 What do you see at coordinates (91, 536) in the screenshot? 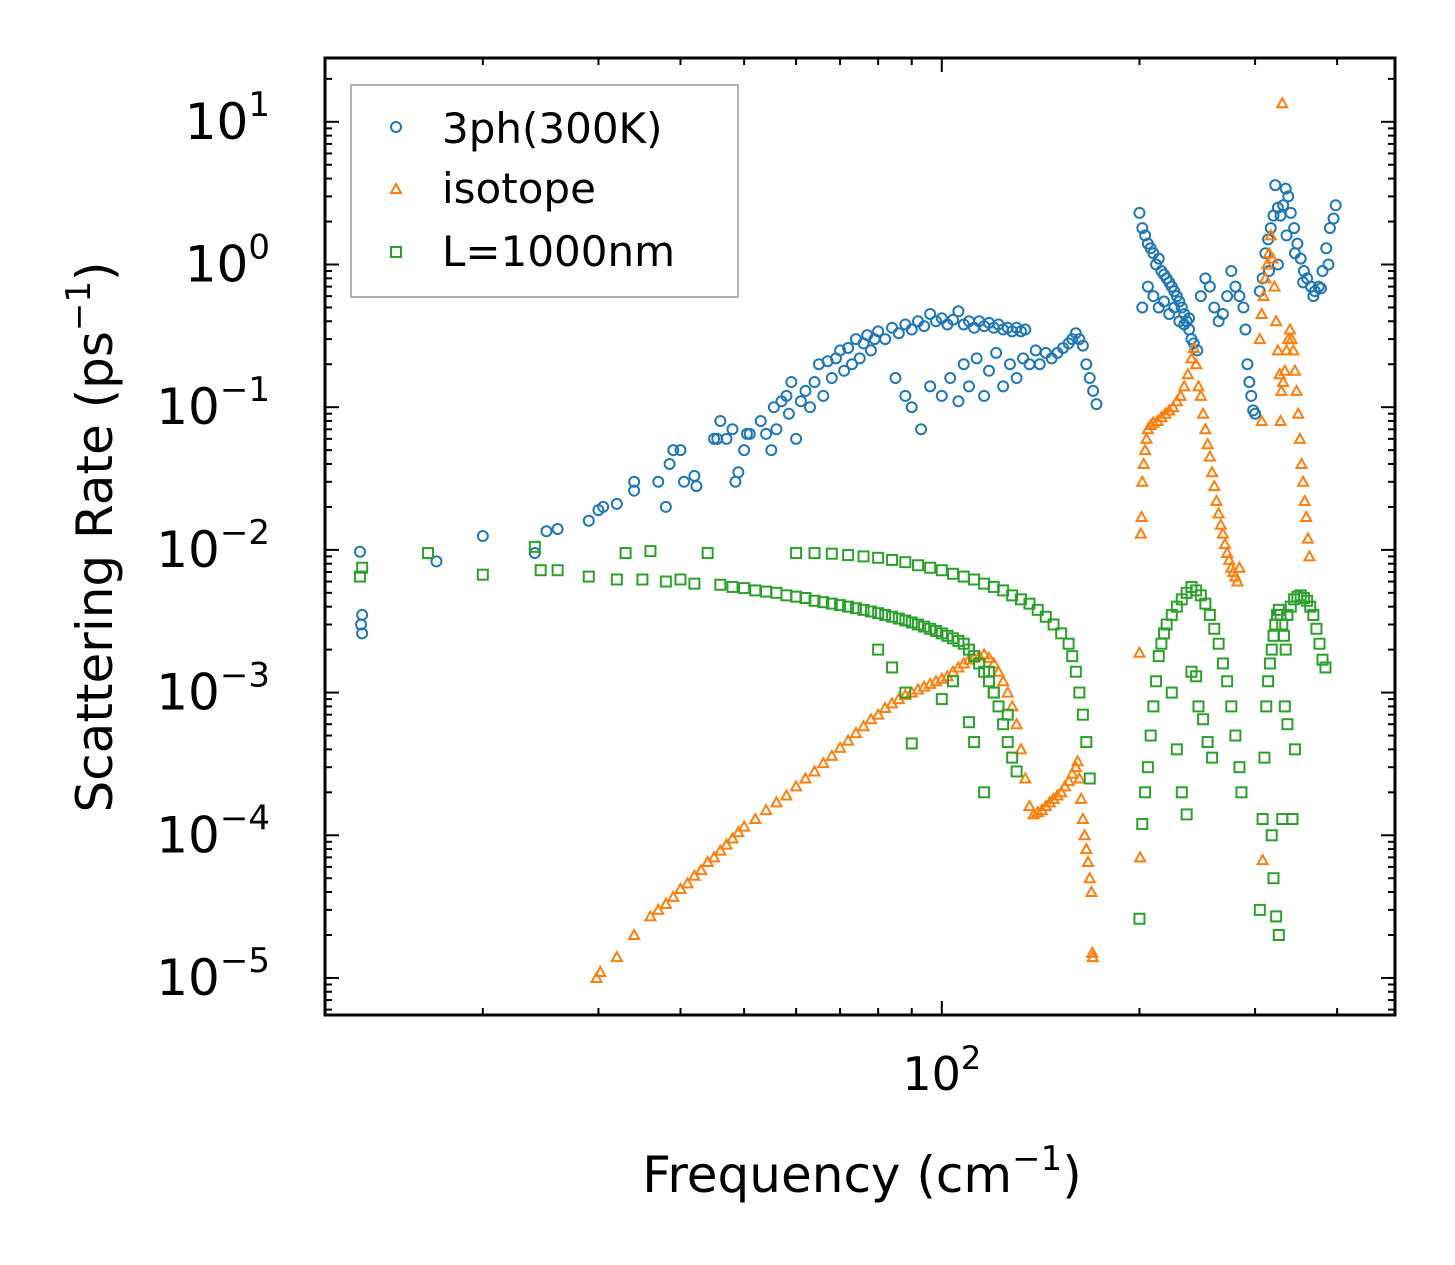
I see `y-axis-label: Scattering Rate (ps−1)` at bounding box center [91, 536].